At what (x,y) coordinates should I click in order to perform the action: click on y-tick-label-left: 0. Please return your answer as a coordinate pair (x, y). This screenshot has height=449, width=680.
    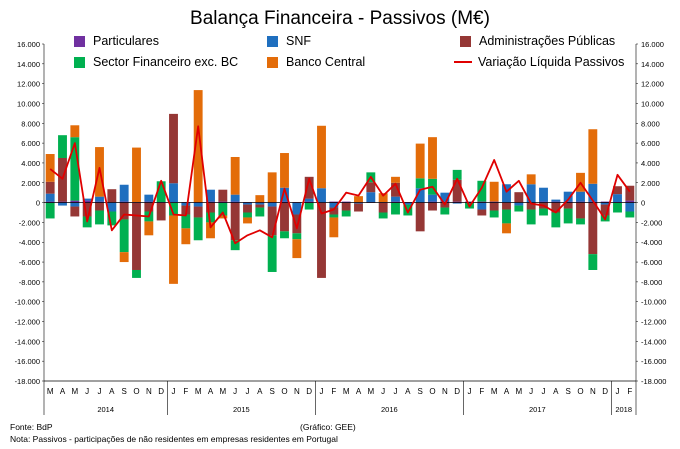
    Looking at the image, I should click on (38, 203).